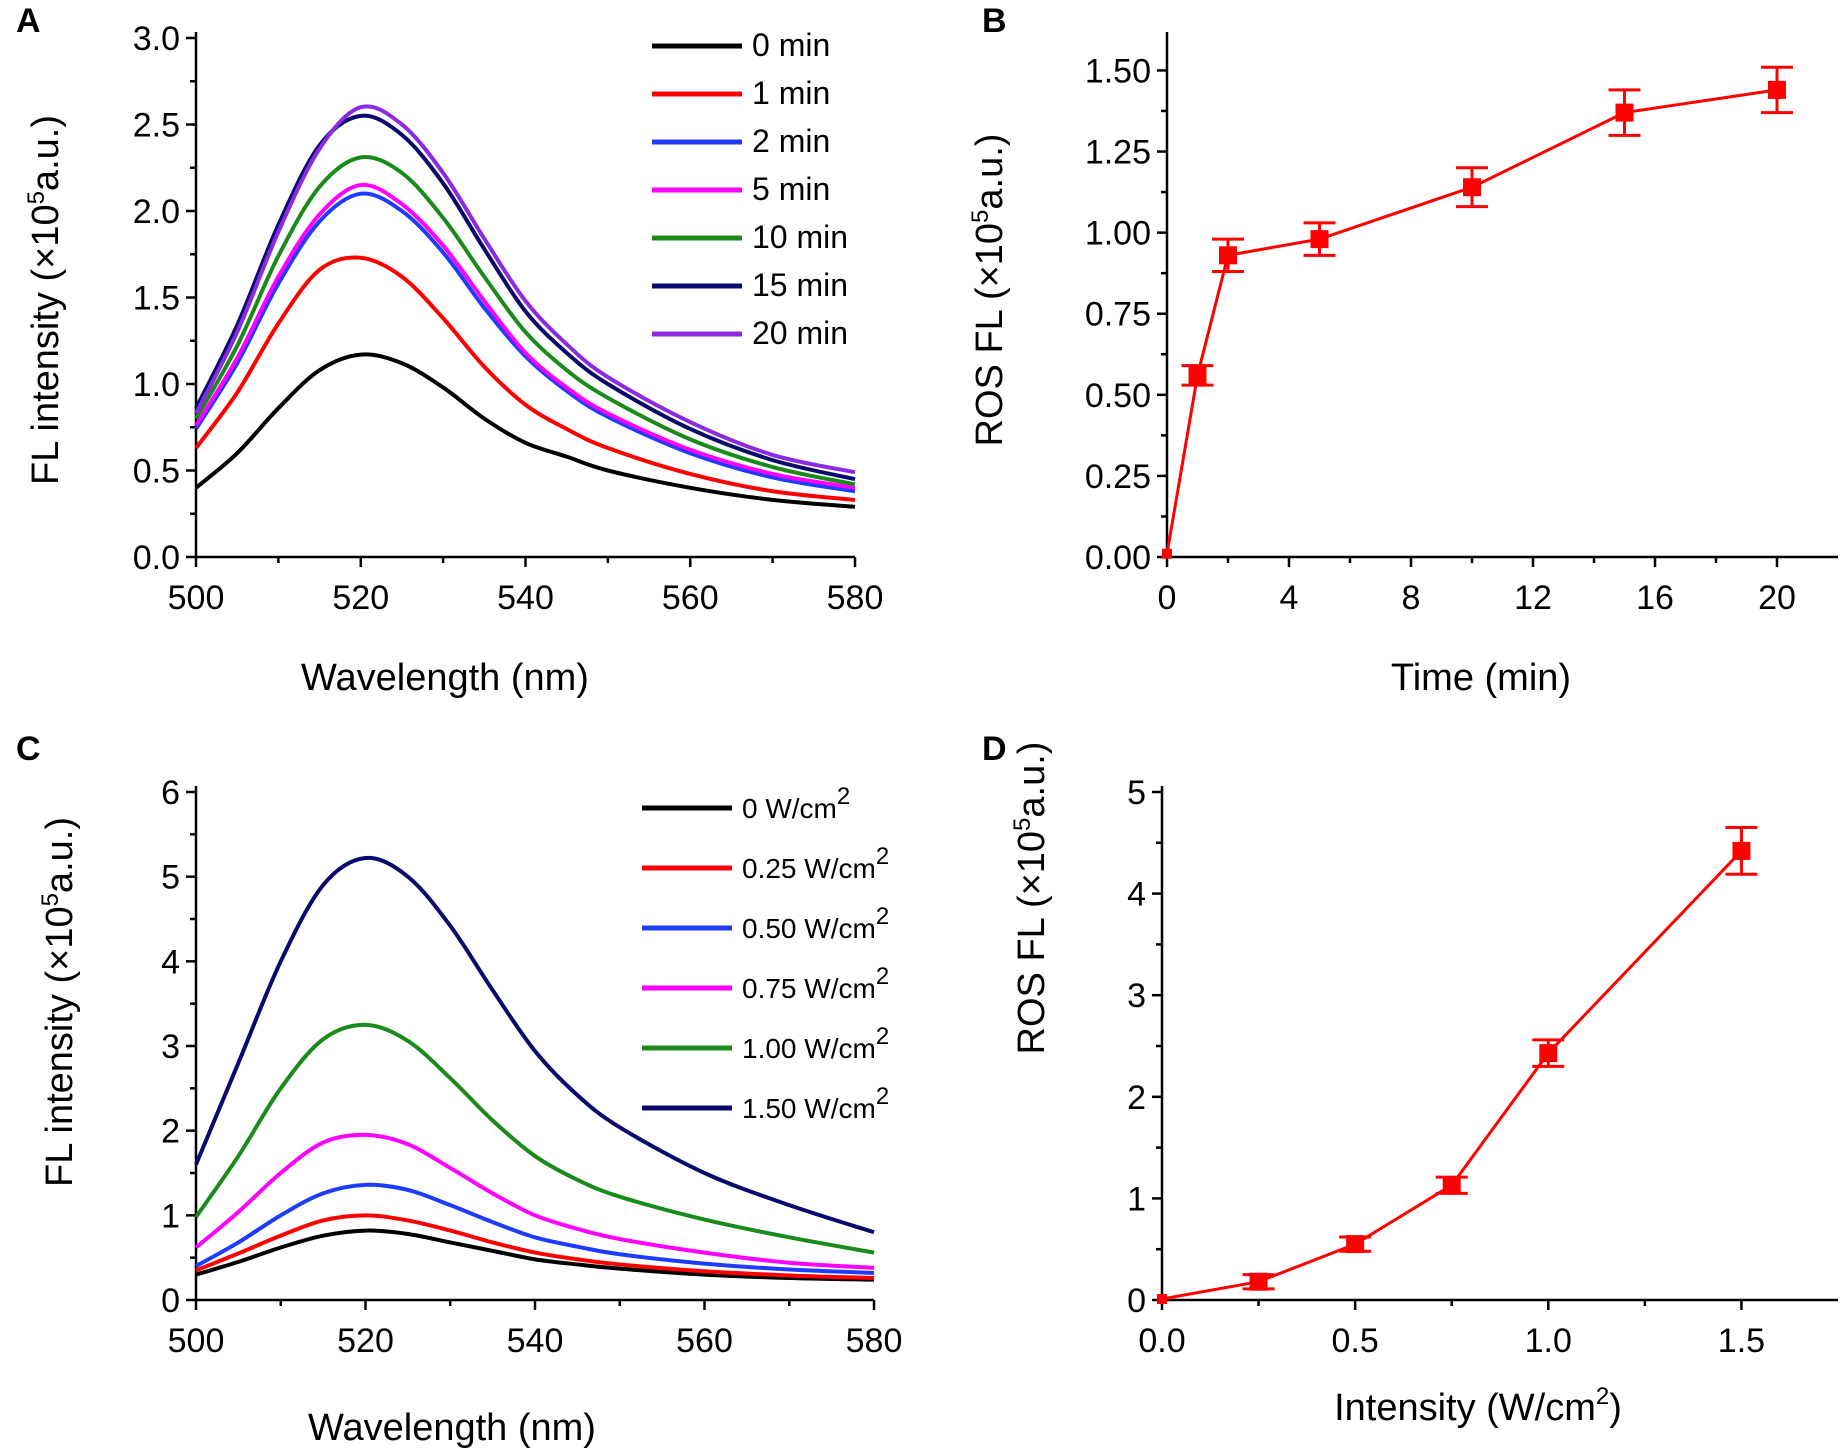 This screenshot has width=1847, height=1456. I want to click on series-line-10-min, so click(525, 320).